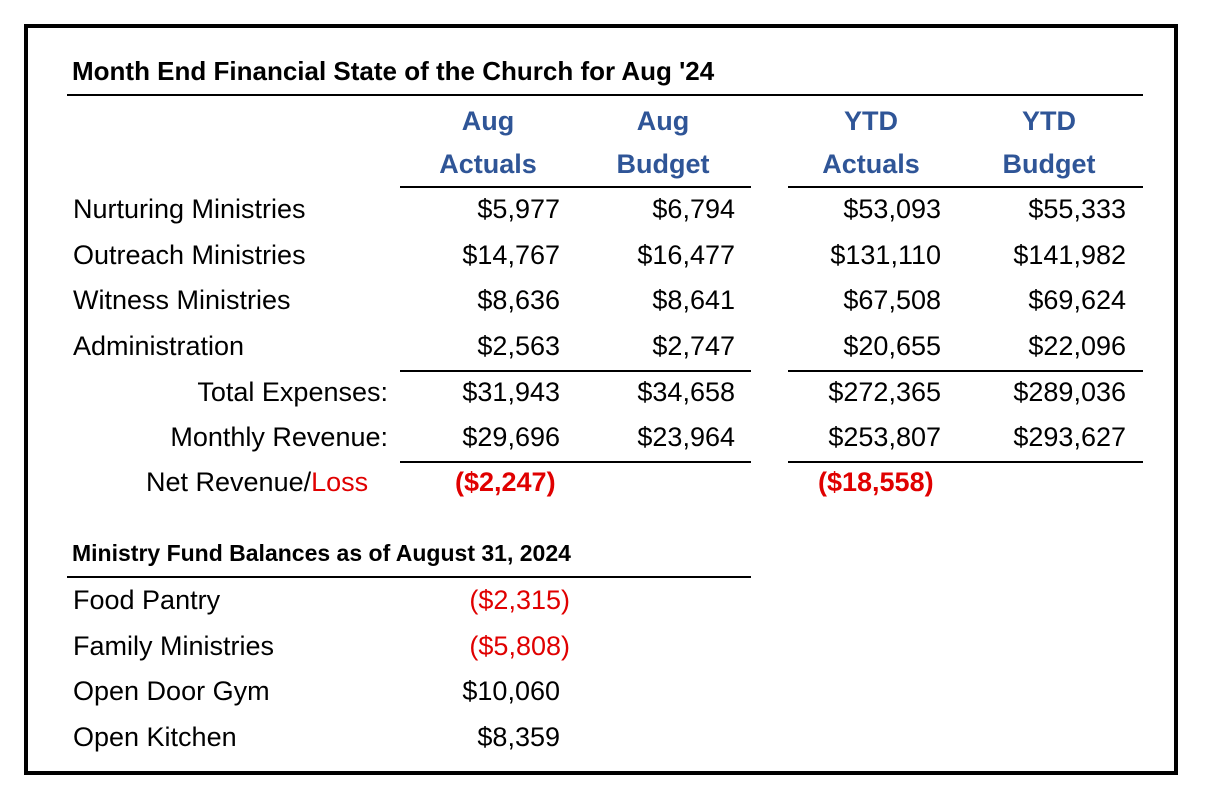  I want to click on revenue-aug-actual: $29,696, so click(511, 437).